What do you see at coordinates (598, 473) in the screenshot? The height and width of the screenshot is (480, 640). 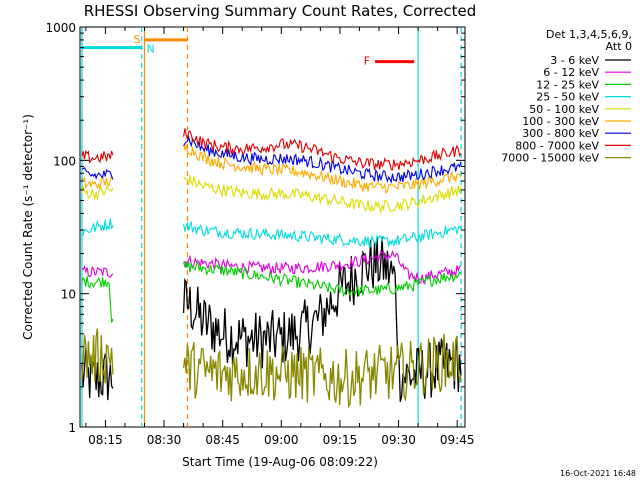 I see `footer-timestamp: 16-Oct-2021 16:48` at bounding box center [598, 473].